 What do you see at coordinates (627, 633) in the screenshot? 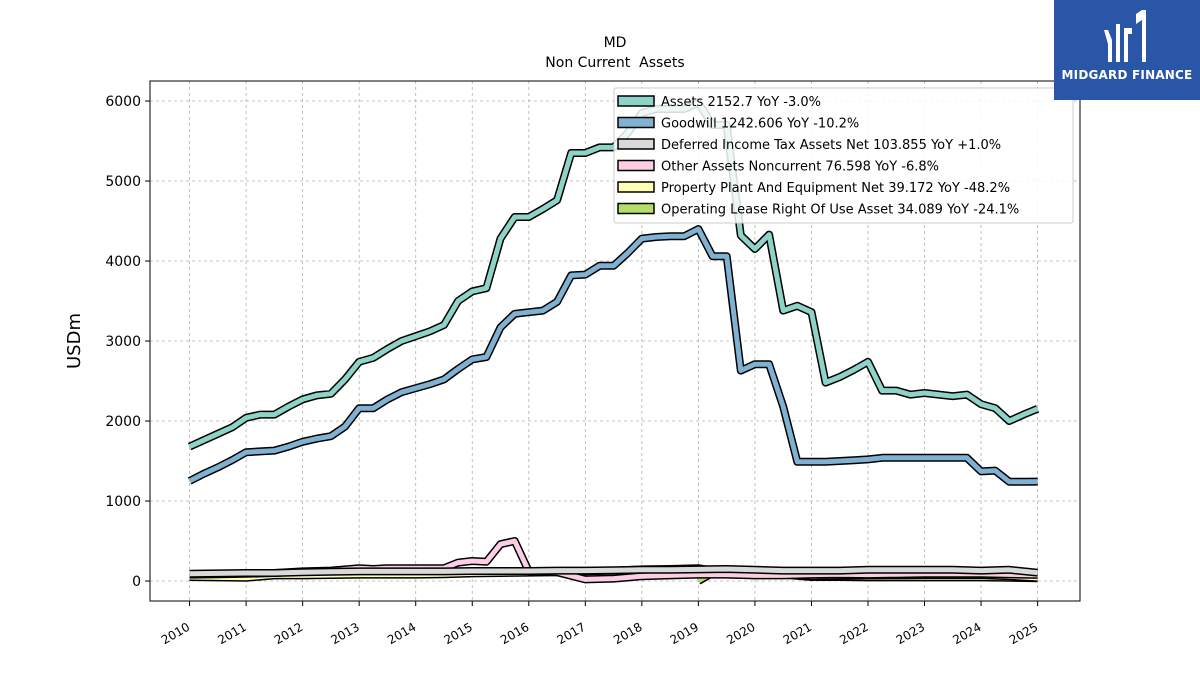
I see `x-tick-label: 2018` at bounding box center [627, 633].